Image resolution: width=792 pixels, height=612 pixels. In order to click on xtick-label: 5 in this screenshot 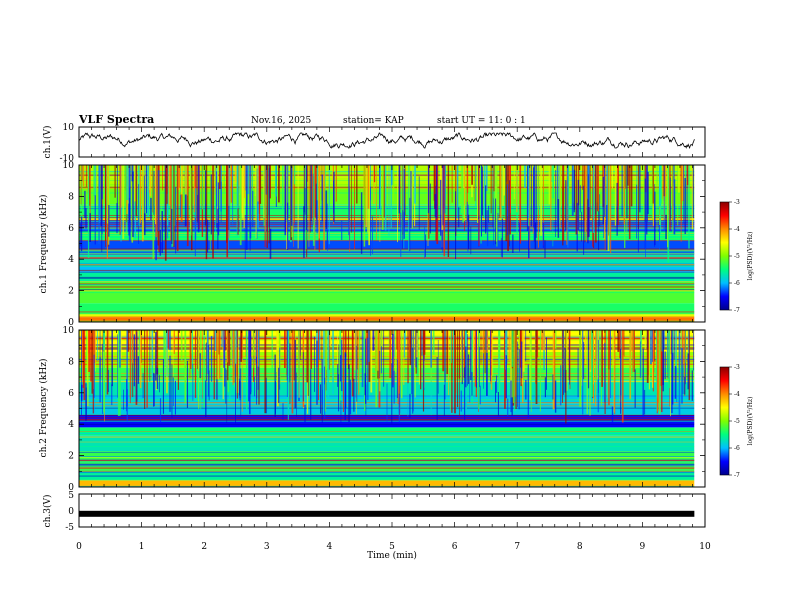, I will do `click(392, 547)`.